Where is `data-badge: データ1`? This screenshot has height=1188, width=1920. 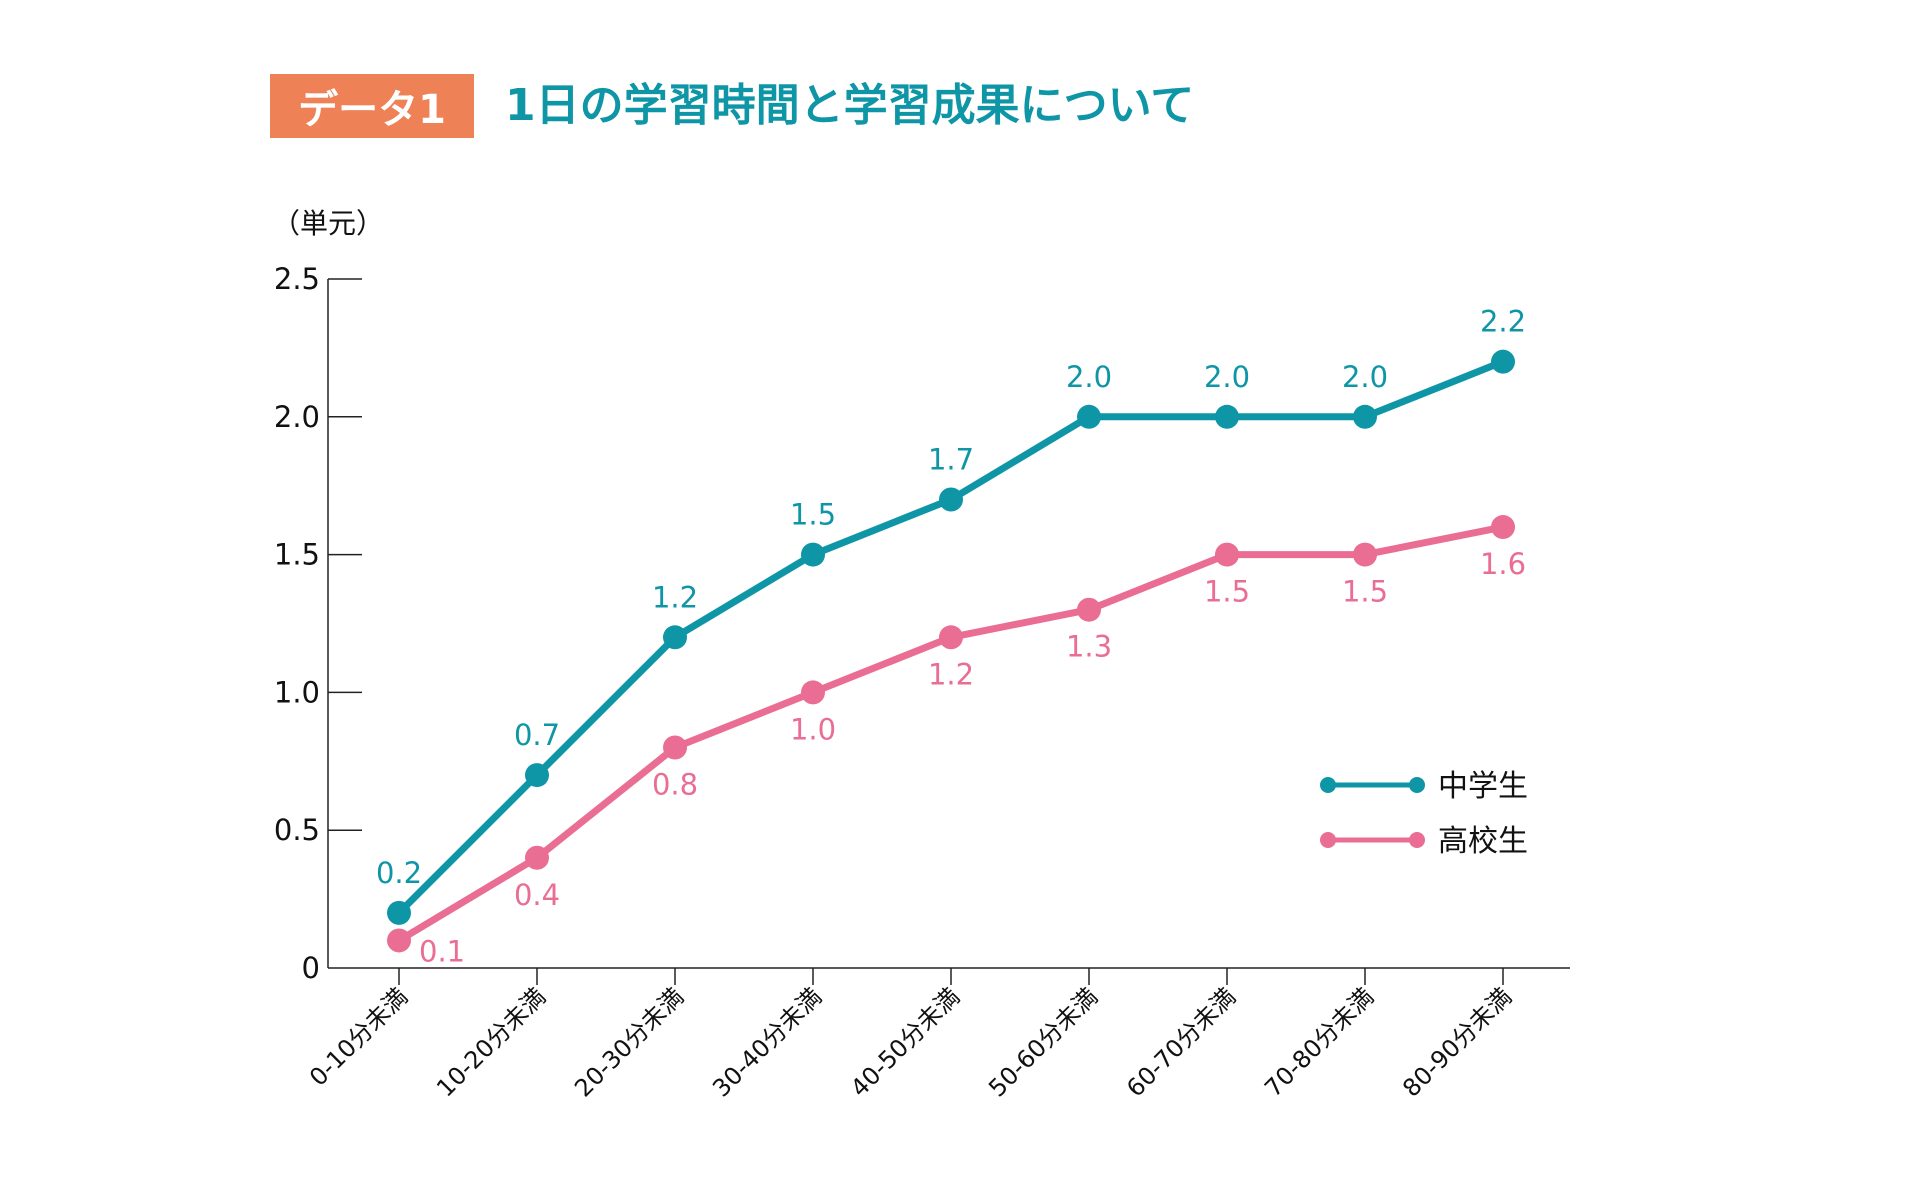
data-badge: データ1 is located at coordinates (372, 106).